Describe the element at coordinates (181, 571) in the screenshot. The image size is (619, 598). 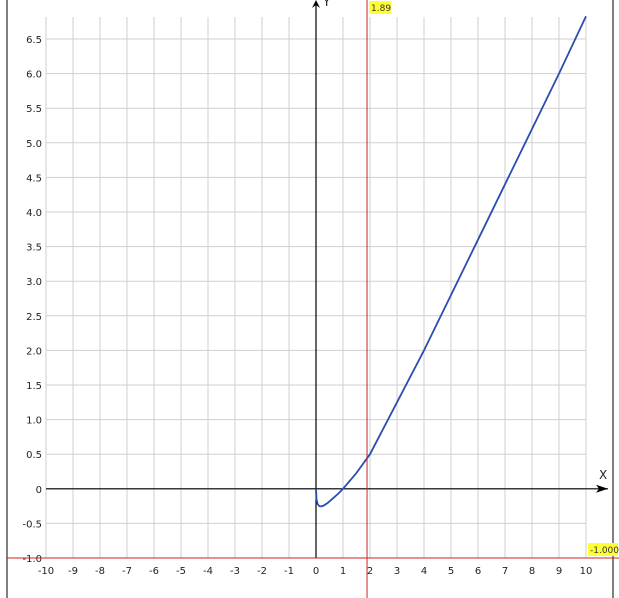
I see `x-tick-label: -5` at that location.